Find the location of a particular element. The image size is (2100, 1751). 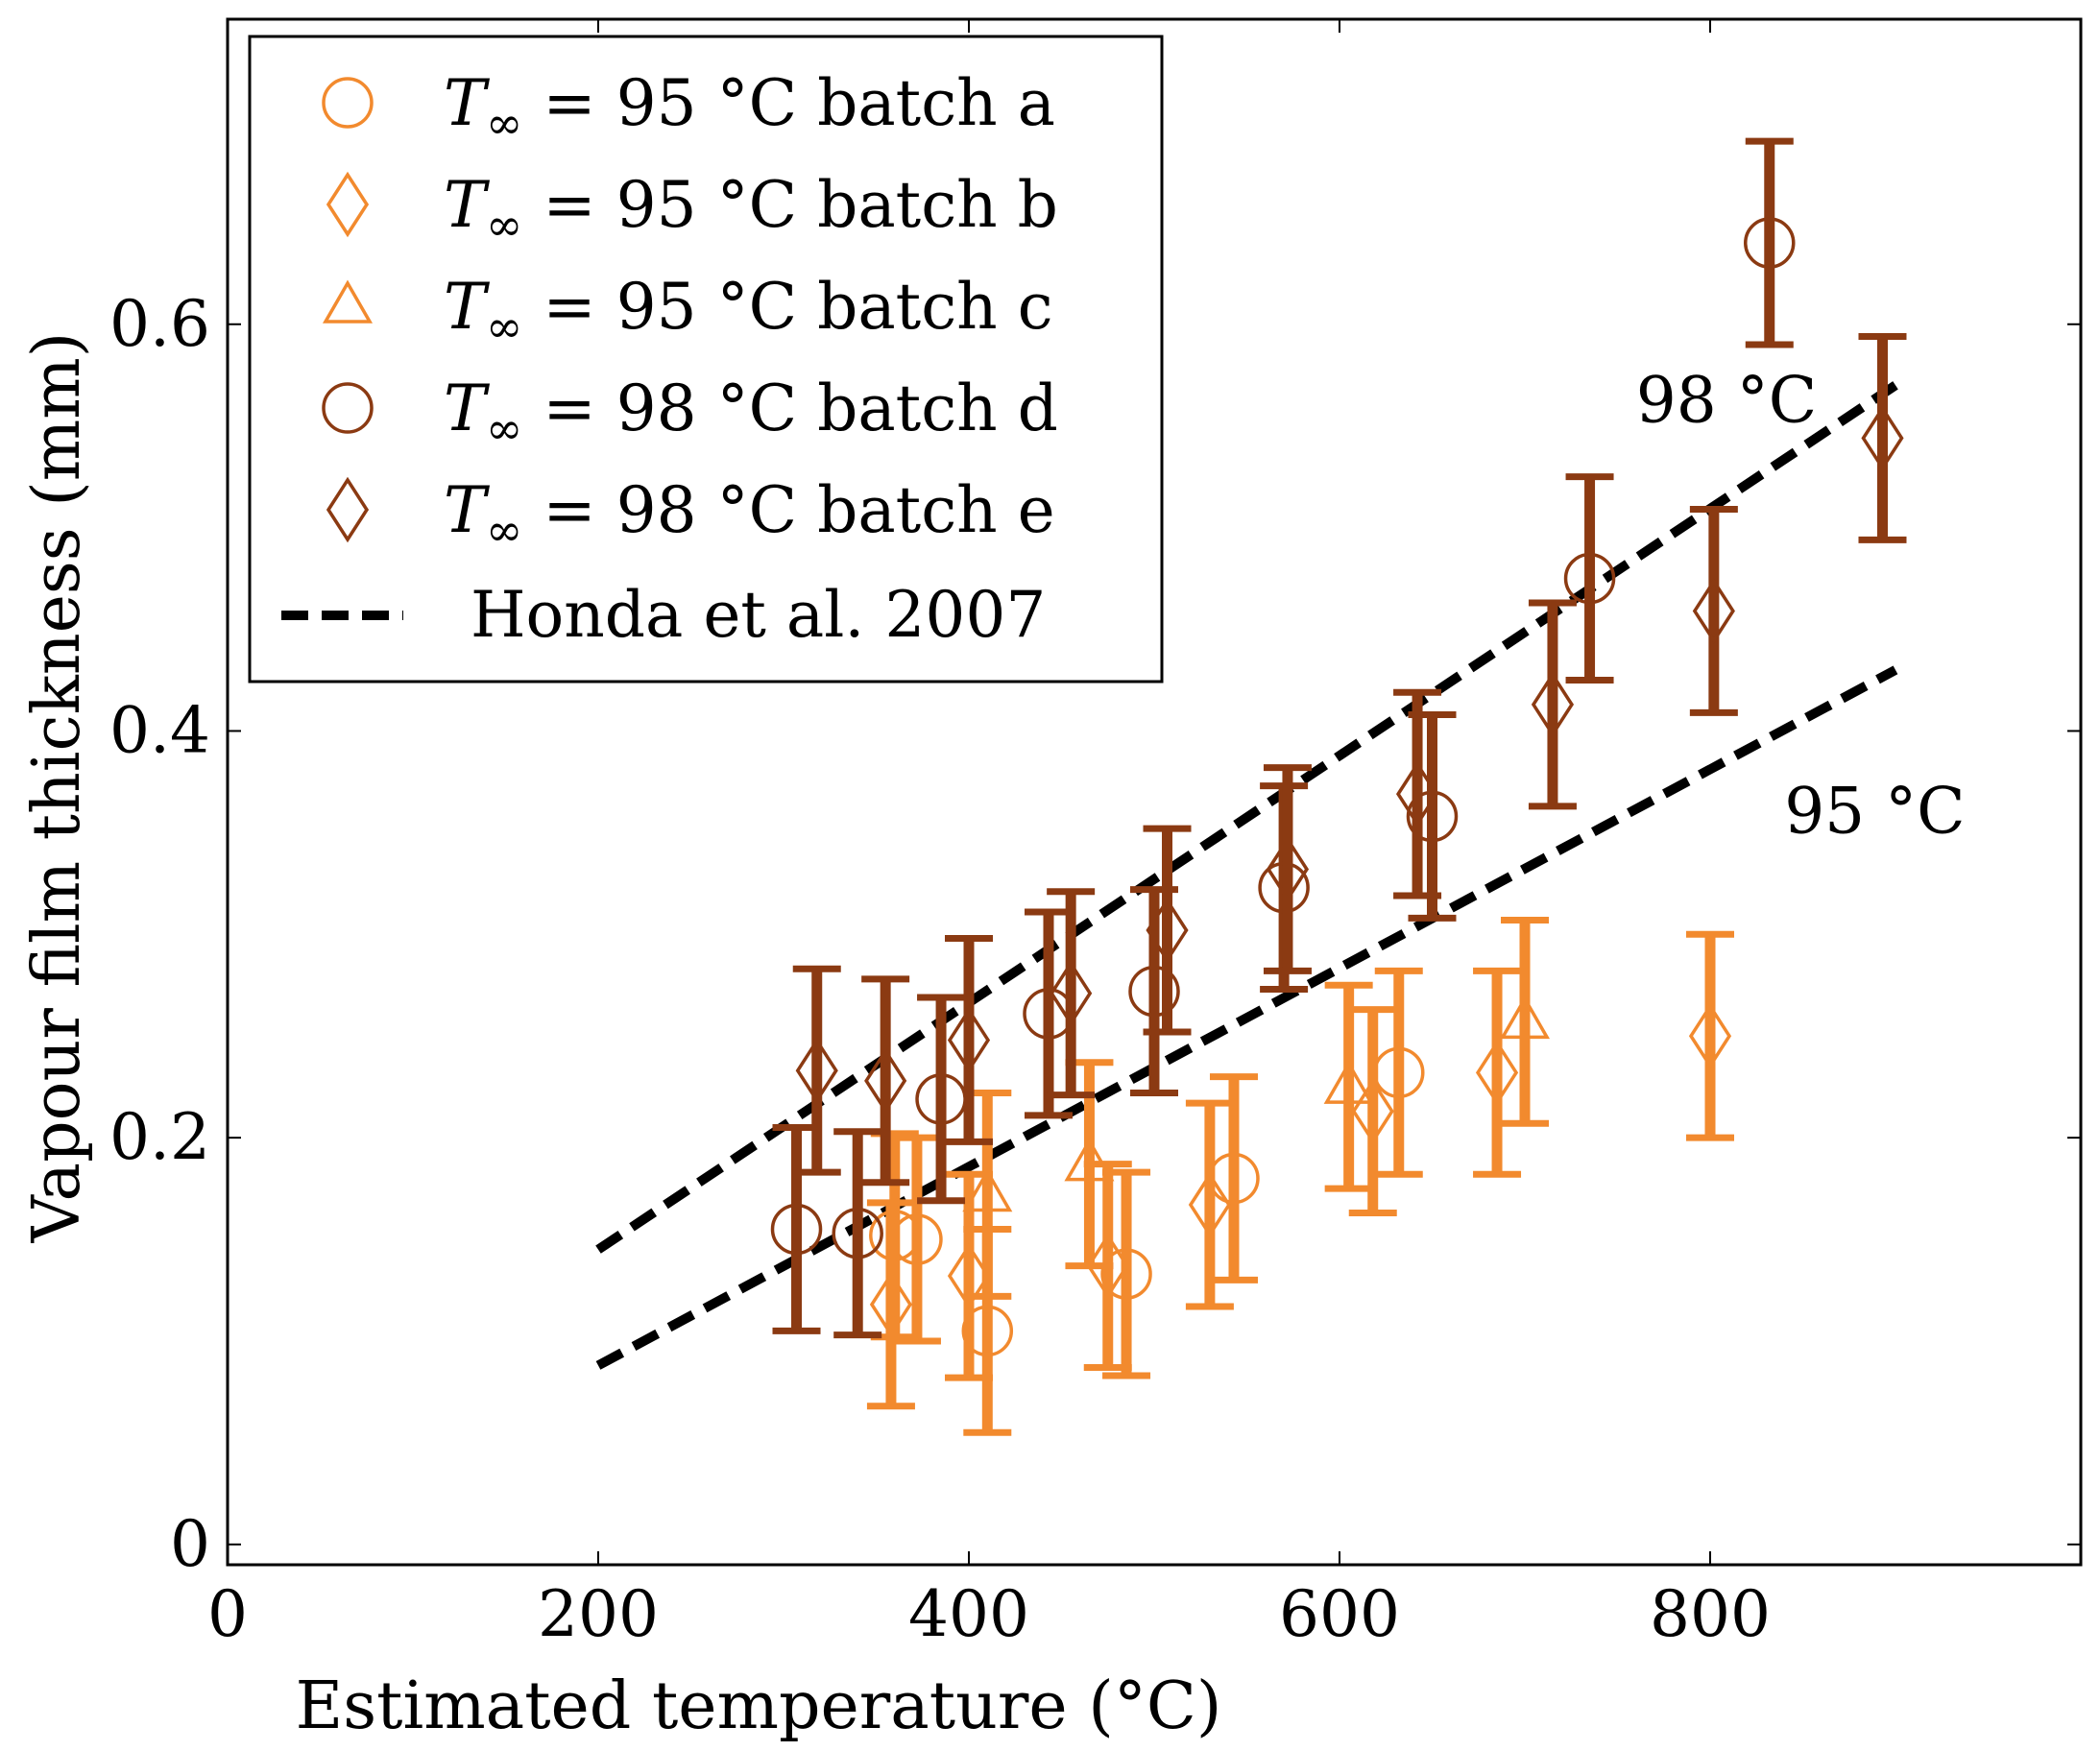

x-tick-label: 600 is located at coordinates (1339, 1614).